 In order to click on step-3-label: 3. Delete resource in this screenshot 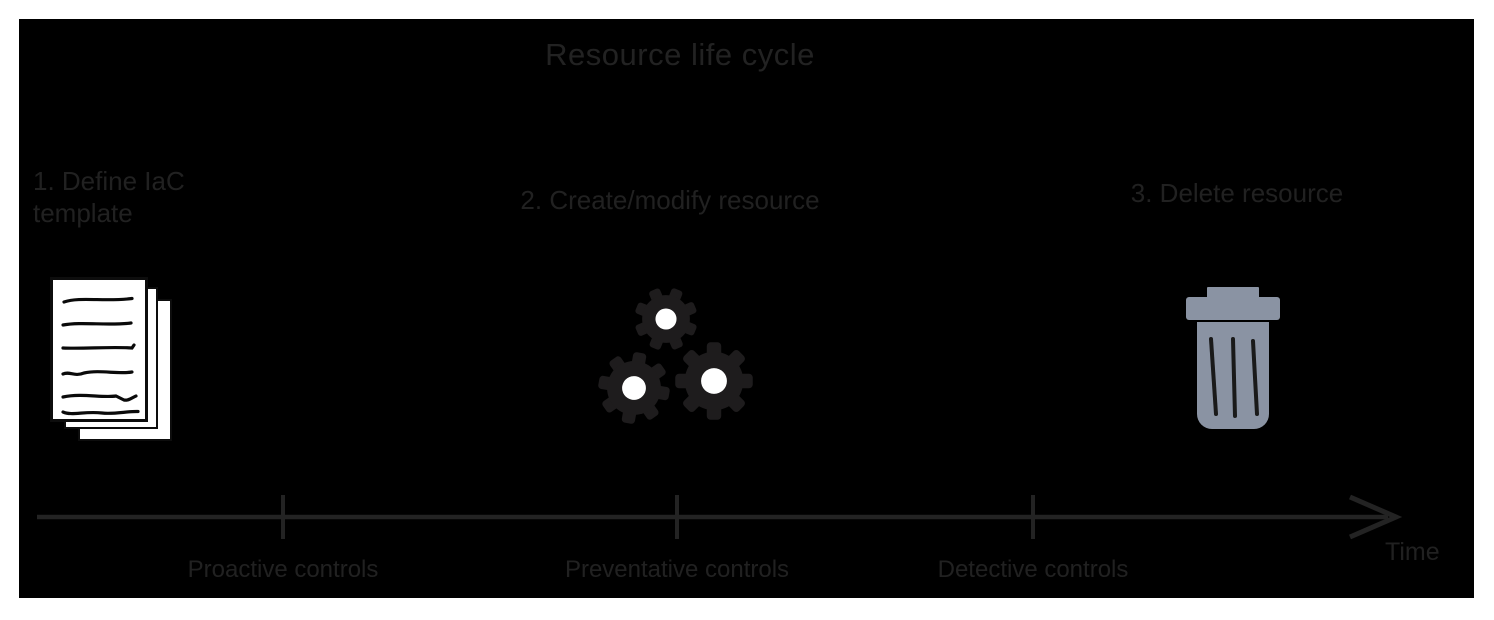, I will do `click(1237, 193)`.